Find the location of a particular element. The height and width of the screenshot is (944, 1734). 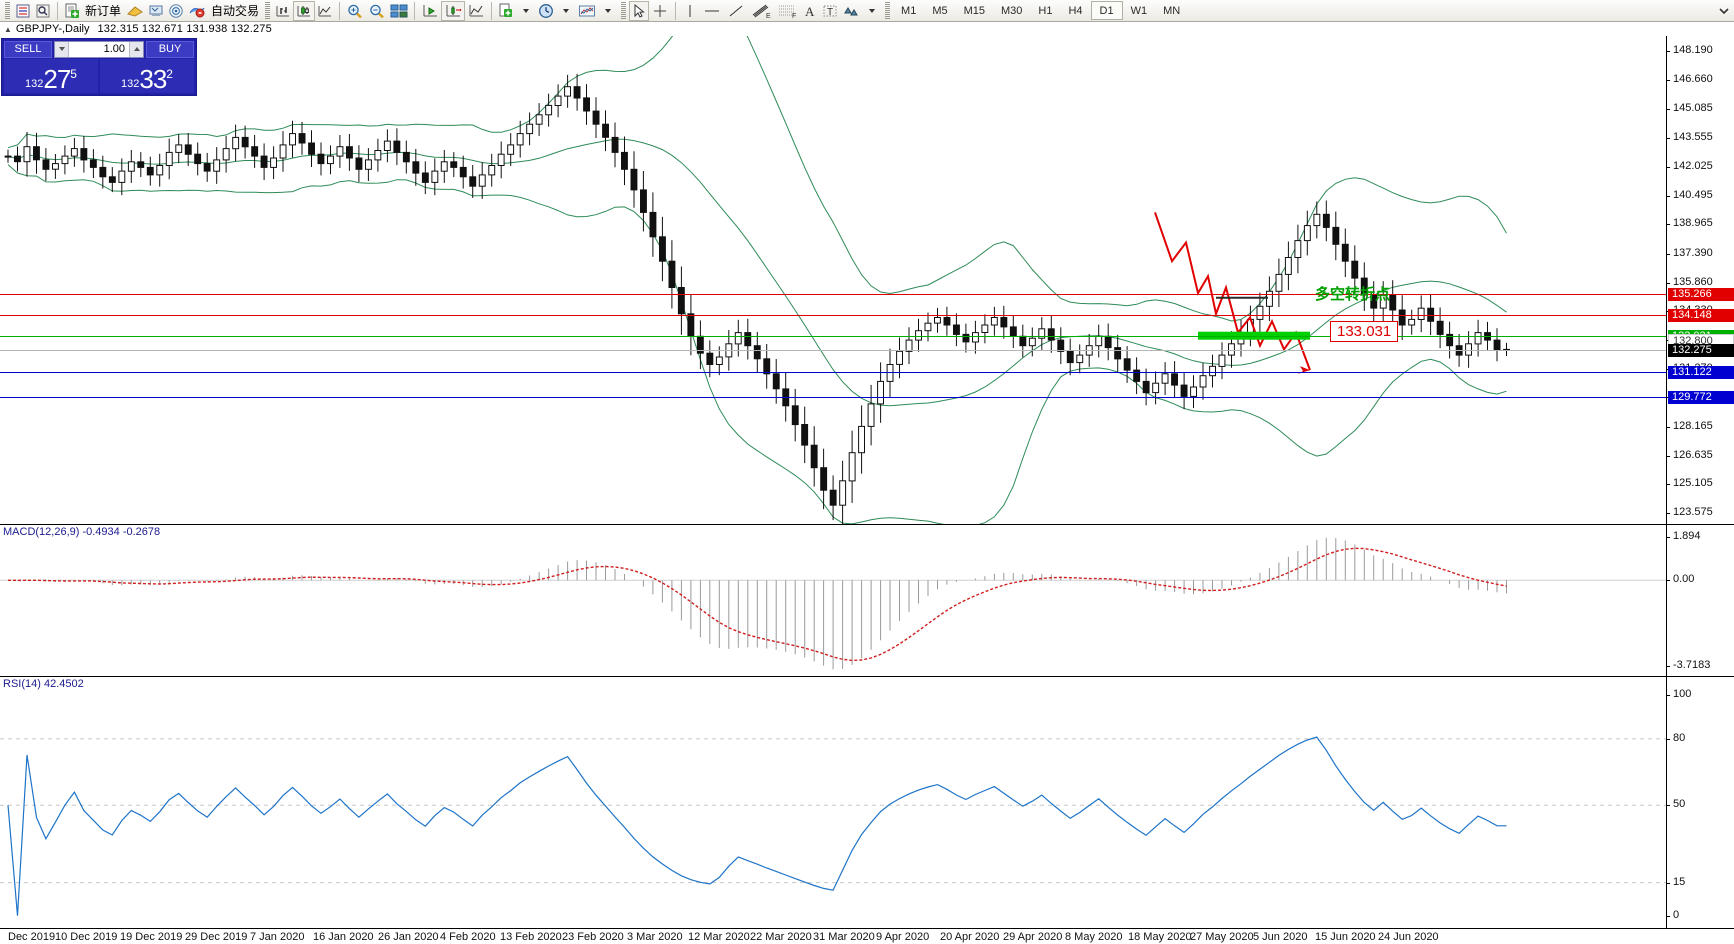

one-click-trading-panel: SELL 1.00 BUY 132 27 5 132 33 2 is located at coordinates (99, 67).